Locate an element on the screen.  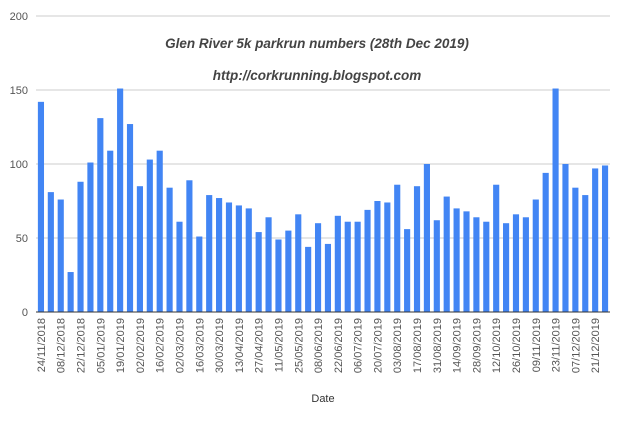
x-tick-label: 31/08/2019 is located at coordinates (438, 345).